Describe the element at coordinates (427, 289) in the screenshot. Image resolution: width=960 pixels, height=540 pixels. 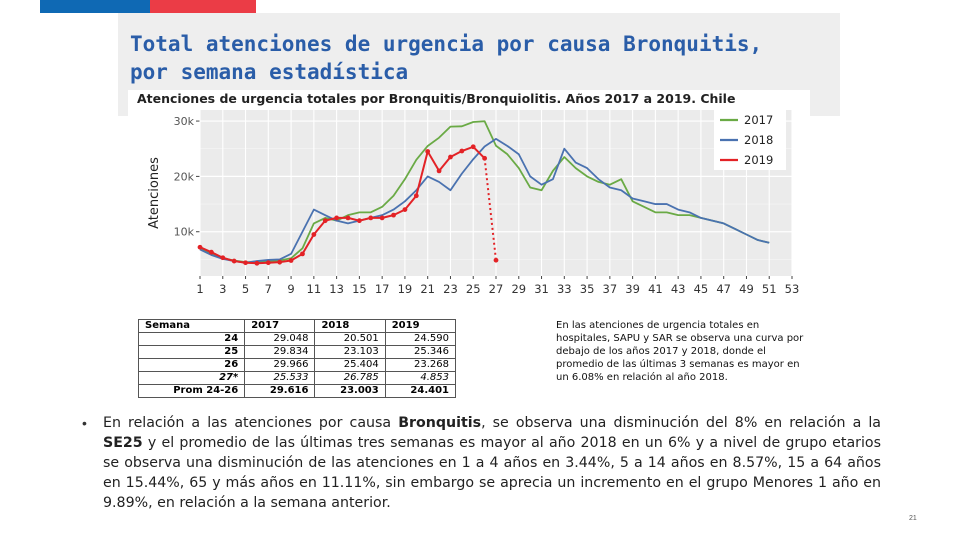
I see `x-tick-label: 21` at that location.